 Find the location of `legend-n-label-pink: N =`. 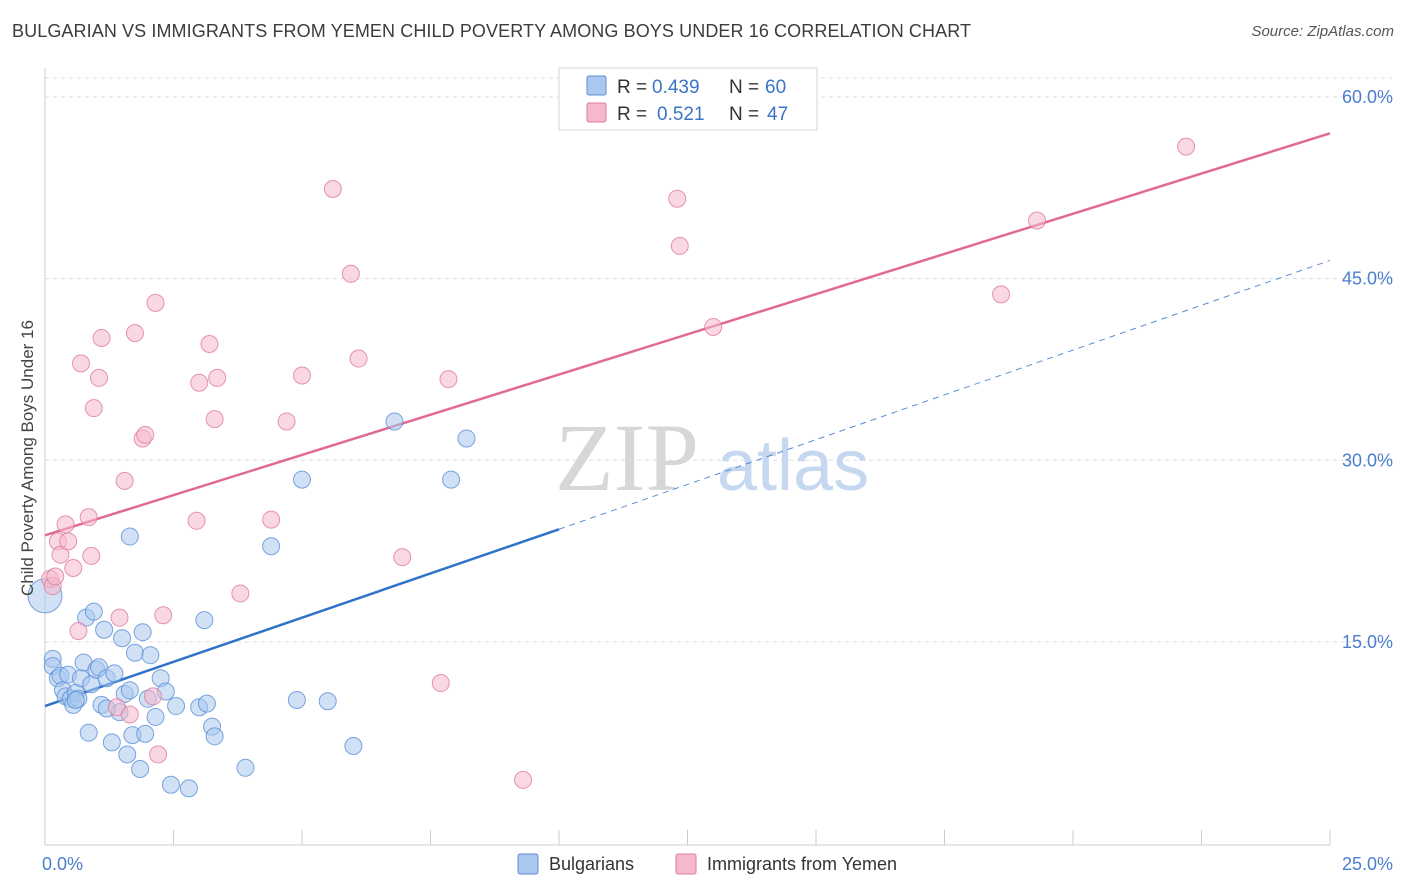

legend-n-label-pink: N = is located at coordinates (744, 114).